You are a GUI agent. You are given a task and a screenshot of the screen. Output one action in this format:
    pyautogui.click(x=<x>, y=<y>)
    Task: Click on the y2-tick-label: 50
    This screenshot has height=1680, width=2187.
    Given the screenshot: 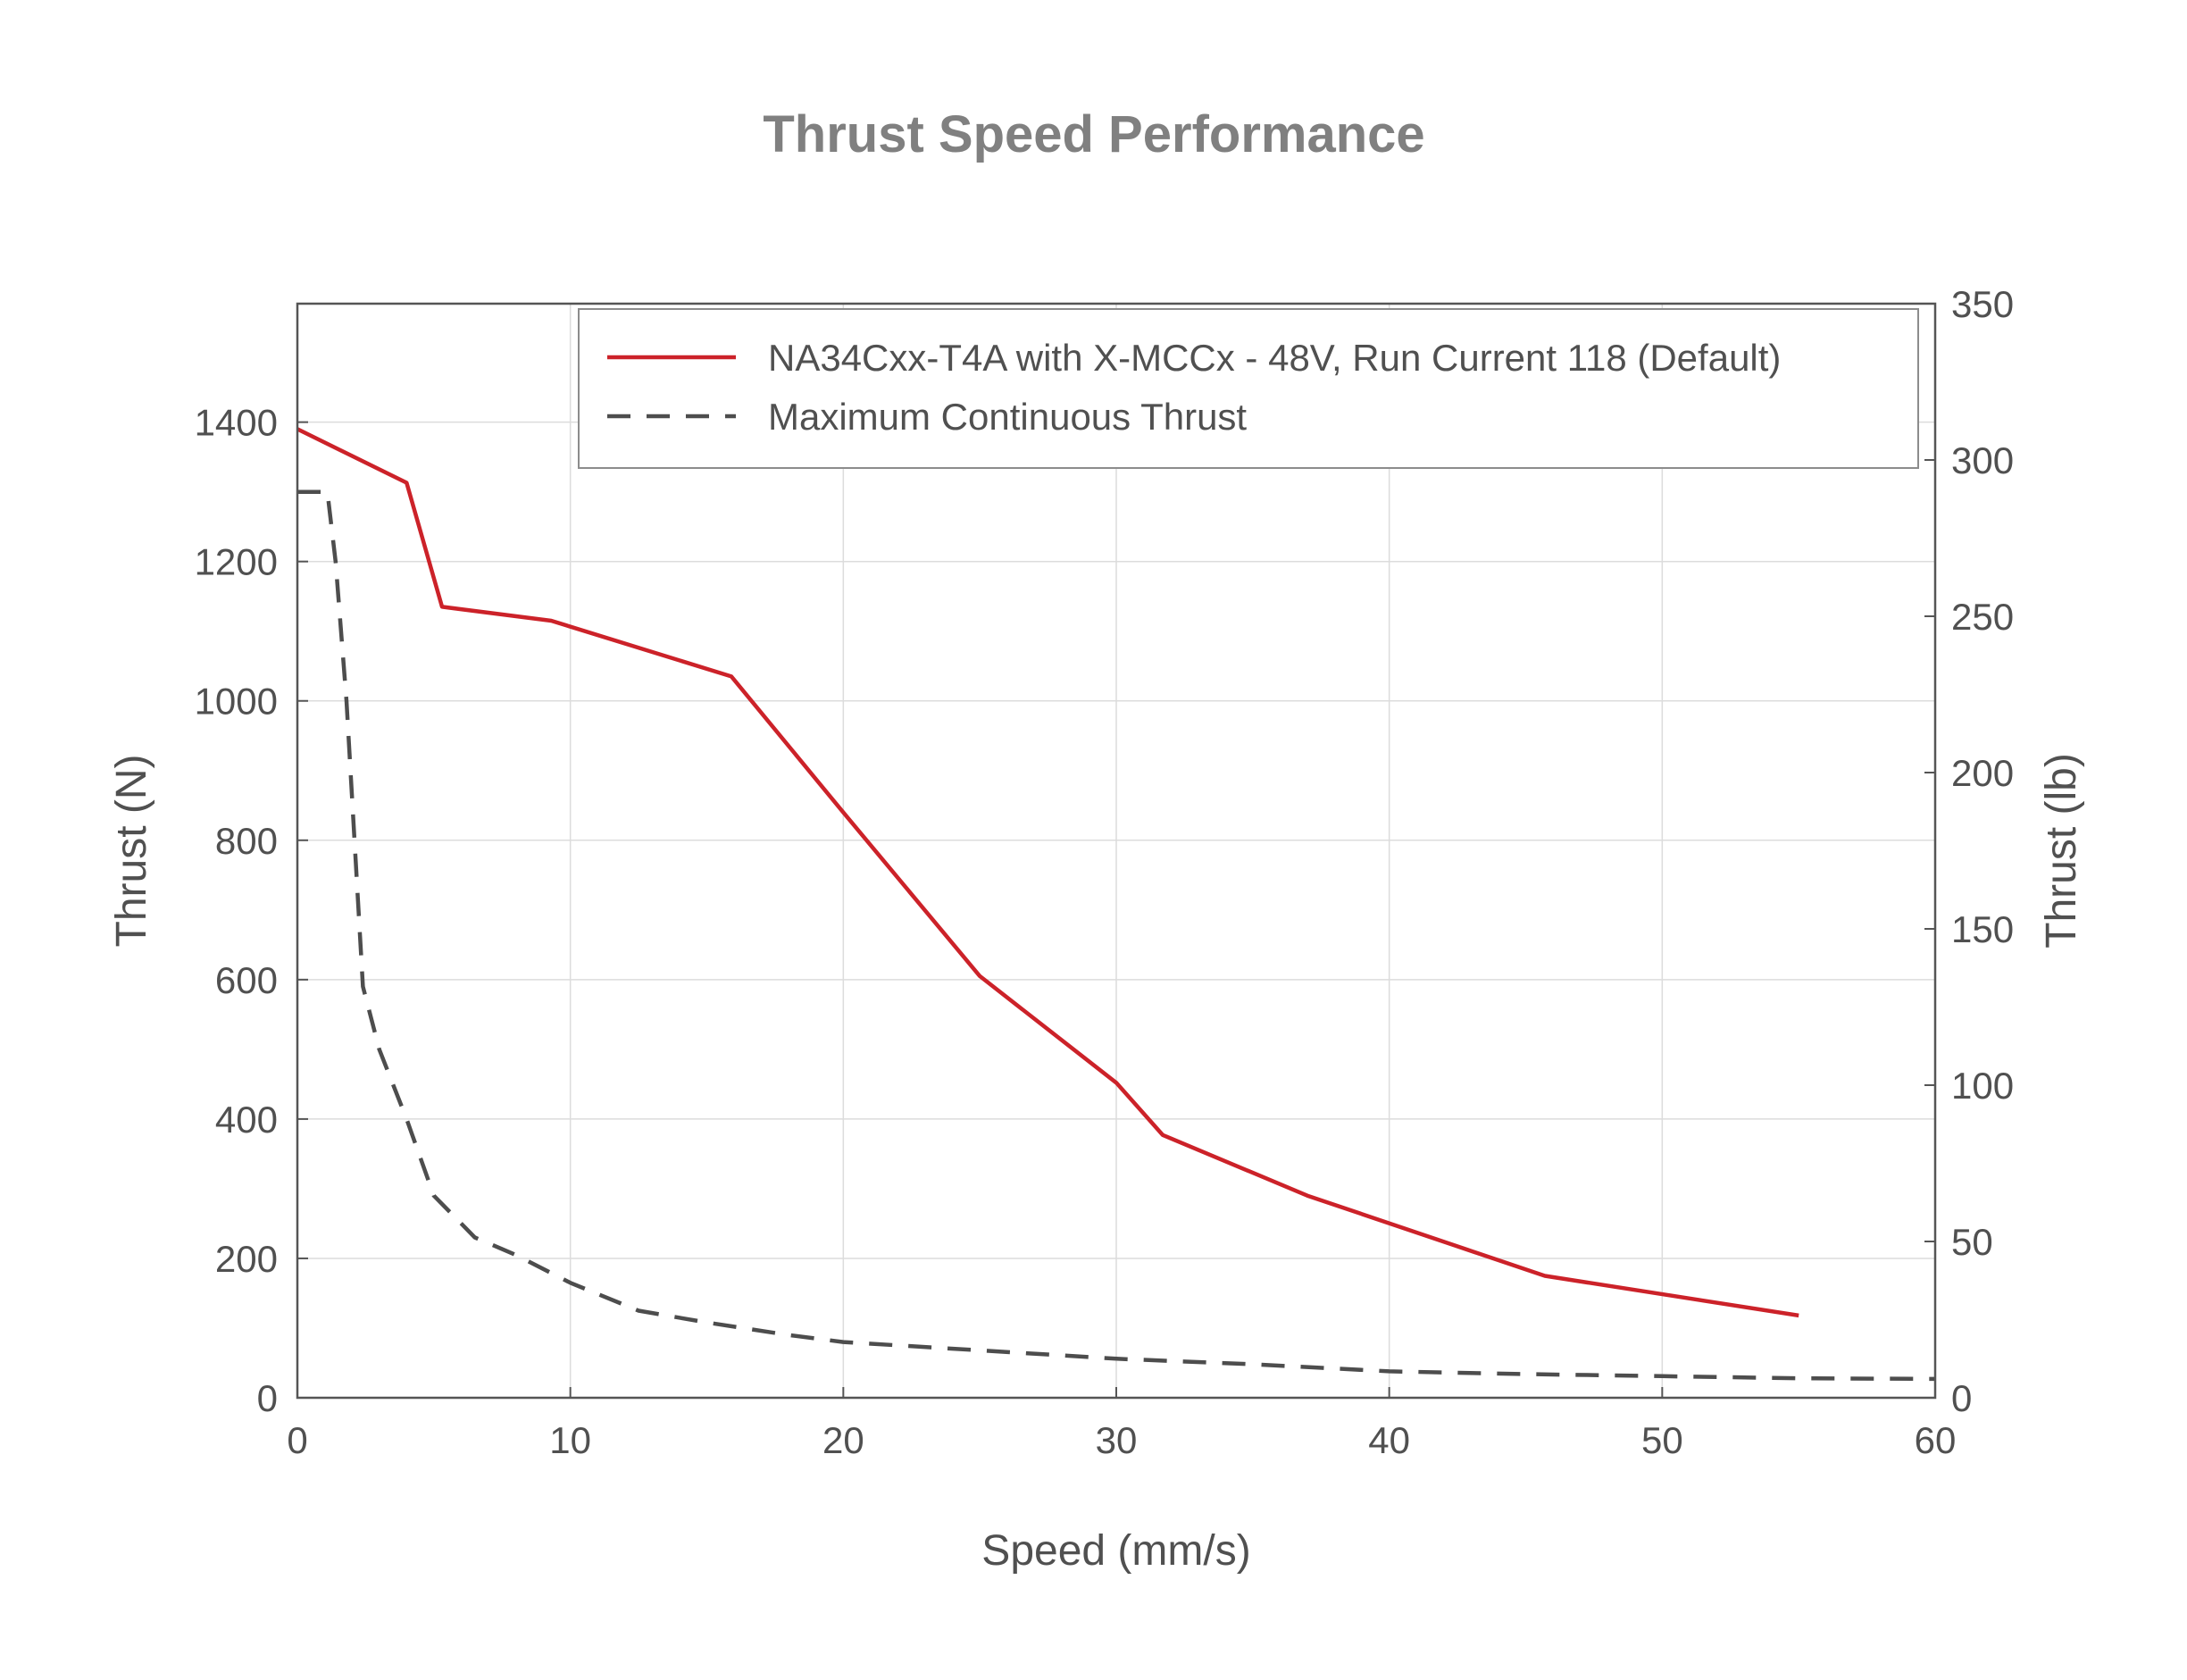 What is the action you would take?
    pyautogui.click(x=1972, y=1242)
    